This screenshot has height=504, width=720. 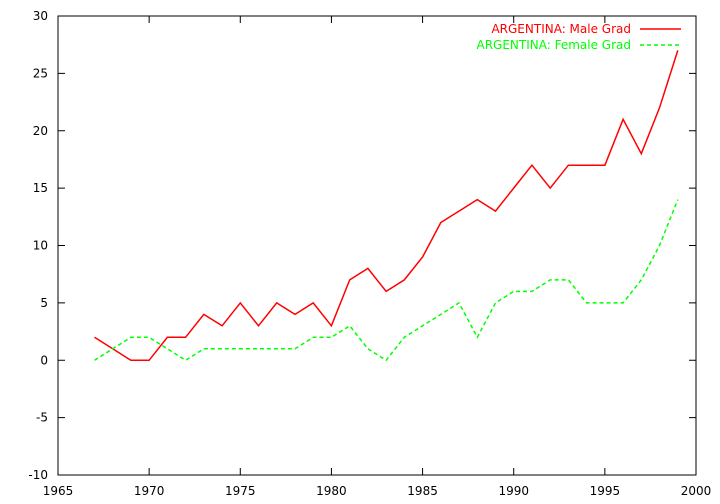 What do you see at coordinates (40, 16) in the screenshot?
I see `y-tick-label: 30` at bounding box center [40, 16].